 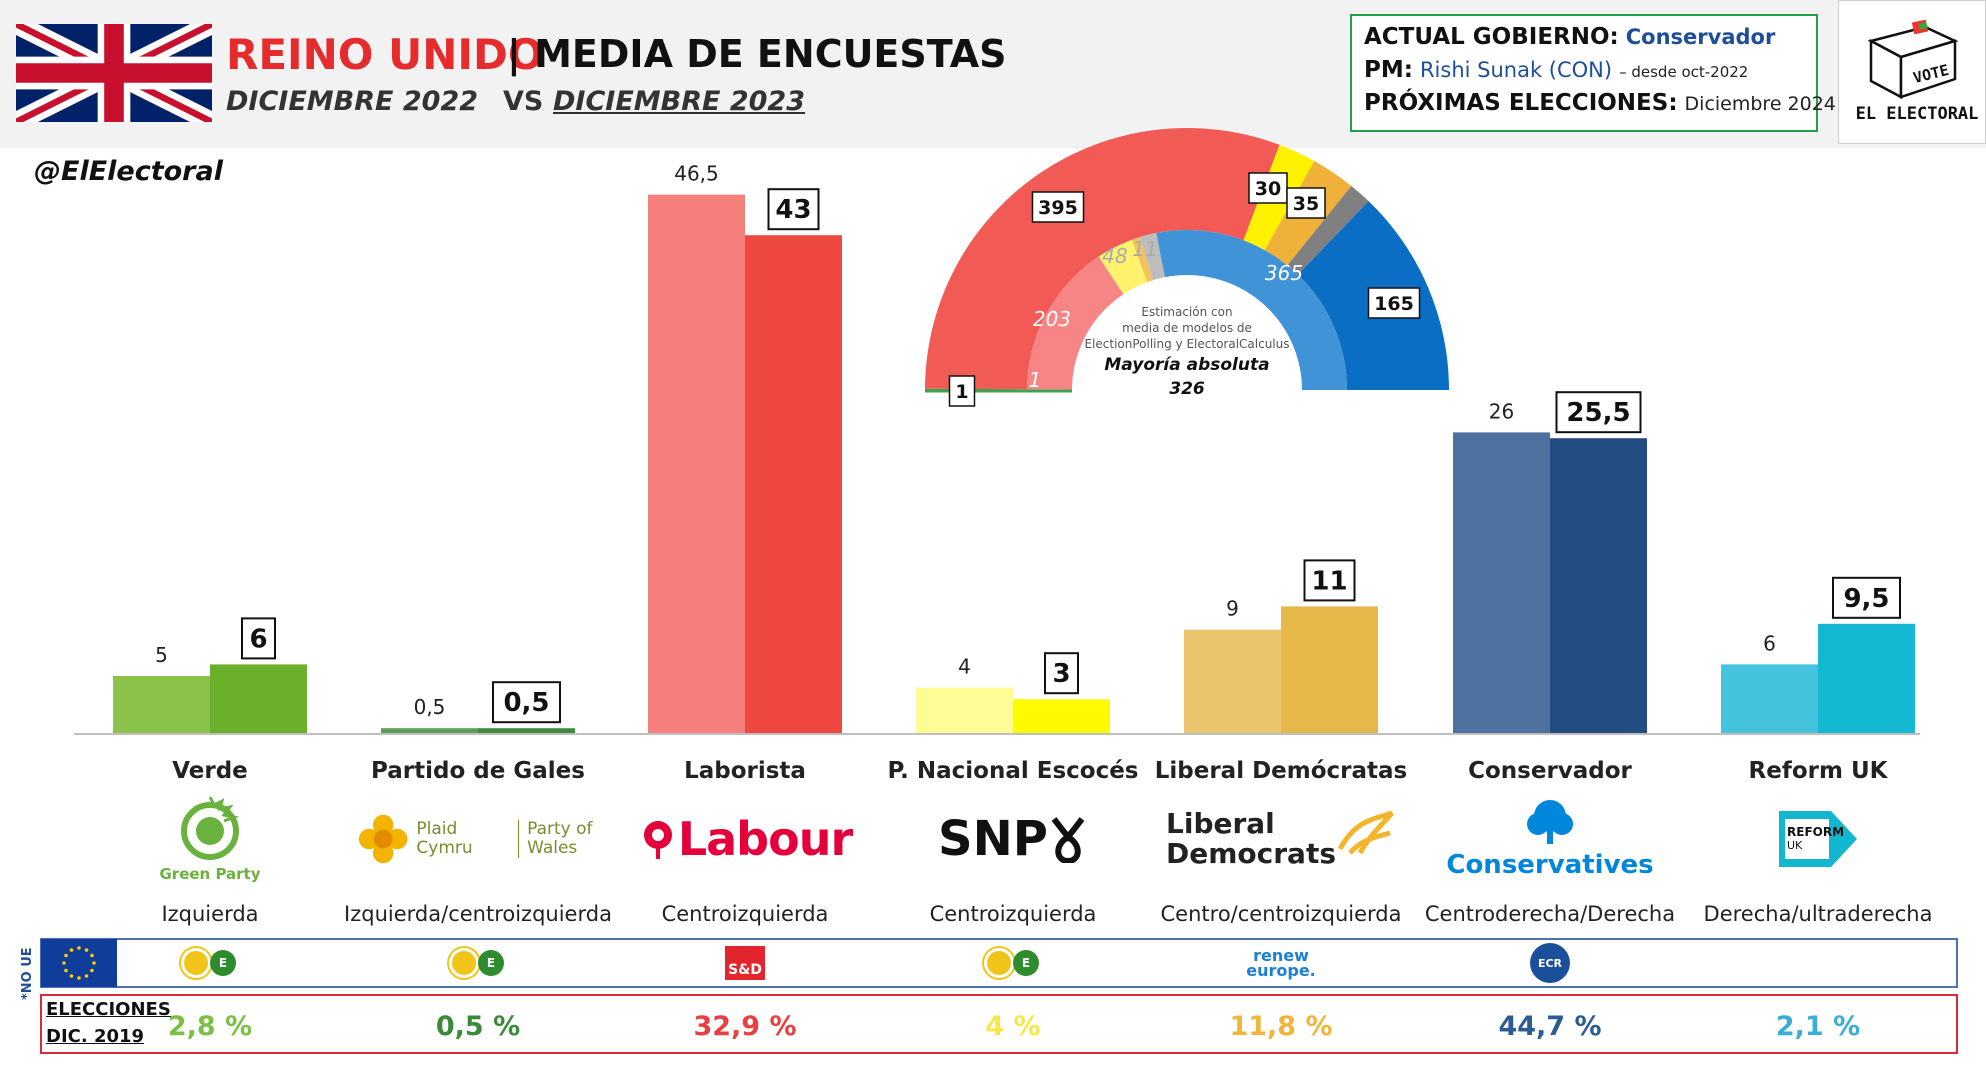 I want to click on pm-since: – desde oct-2022, so click(x=1684, y=72).